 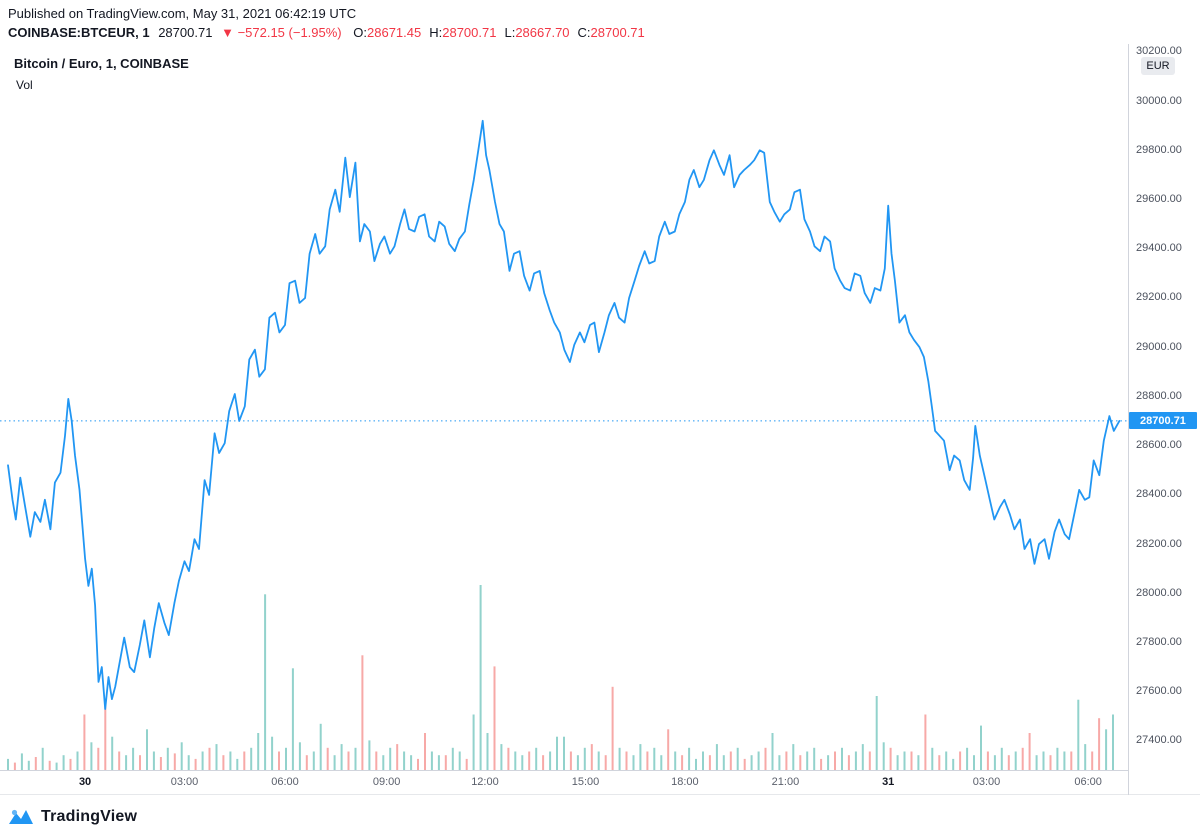 What do you see at coordinates (79, 32) in the screenshot?
I see `symbol-label: COINBASE:BTCEUR, 1` at bounding box center [79, 32].